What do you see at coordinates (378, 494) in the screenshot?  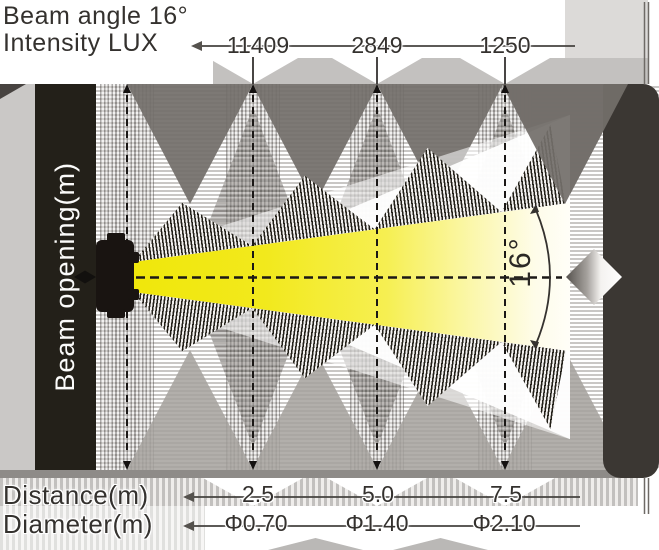 I see `distance-value-2: 5.0` at bounding box center [378, 494].